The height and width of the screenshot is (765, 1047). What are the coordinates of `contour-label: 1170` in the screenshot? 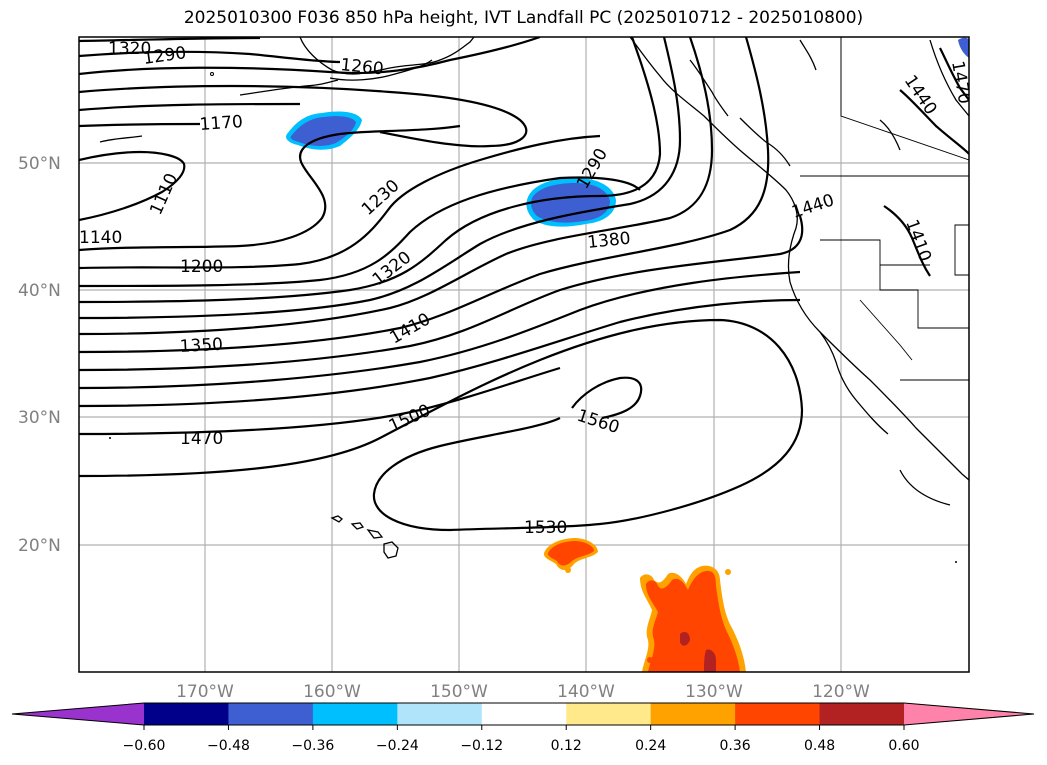 It's located at (221, 123).